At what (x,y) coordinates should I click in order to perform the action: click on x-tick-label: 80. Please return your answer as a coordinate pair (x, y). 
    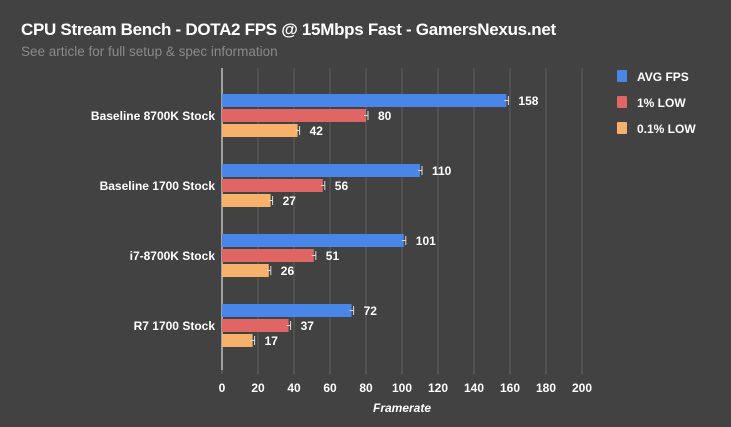
    Looking at the image, I should click on (366, 388).